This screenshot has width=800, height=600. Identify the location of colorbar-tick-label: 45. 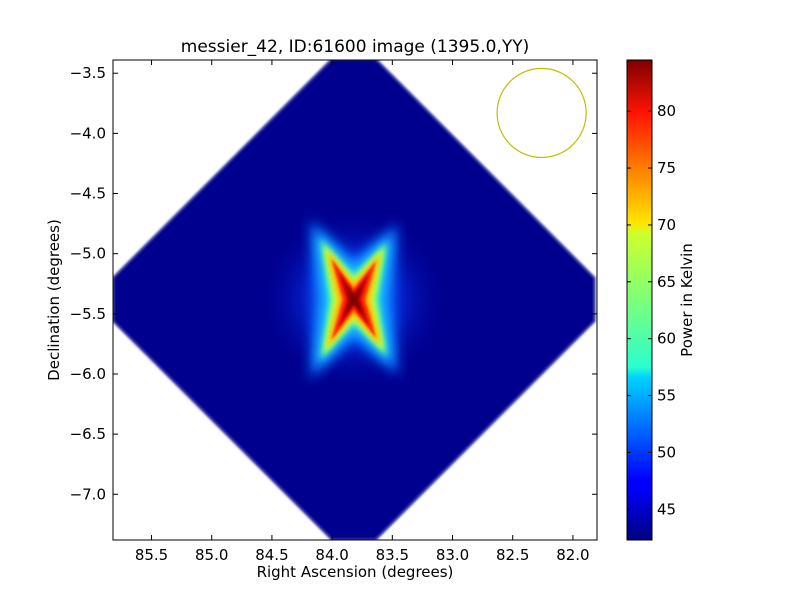
(666, 509).